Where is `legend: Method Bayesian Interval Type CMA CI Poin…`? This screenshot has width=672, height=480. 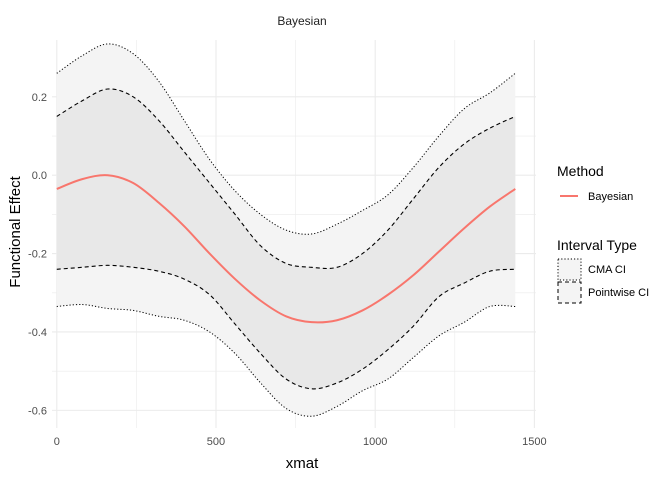
legend: Method Bayesian Interval Type CMA CI Poin… is located at coordinates (603, 233).